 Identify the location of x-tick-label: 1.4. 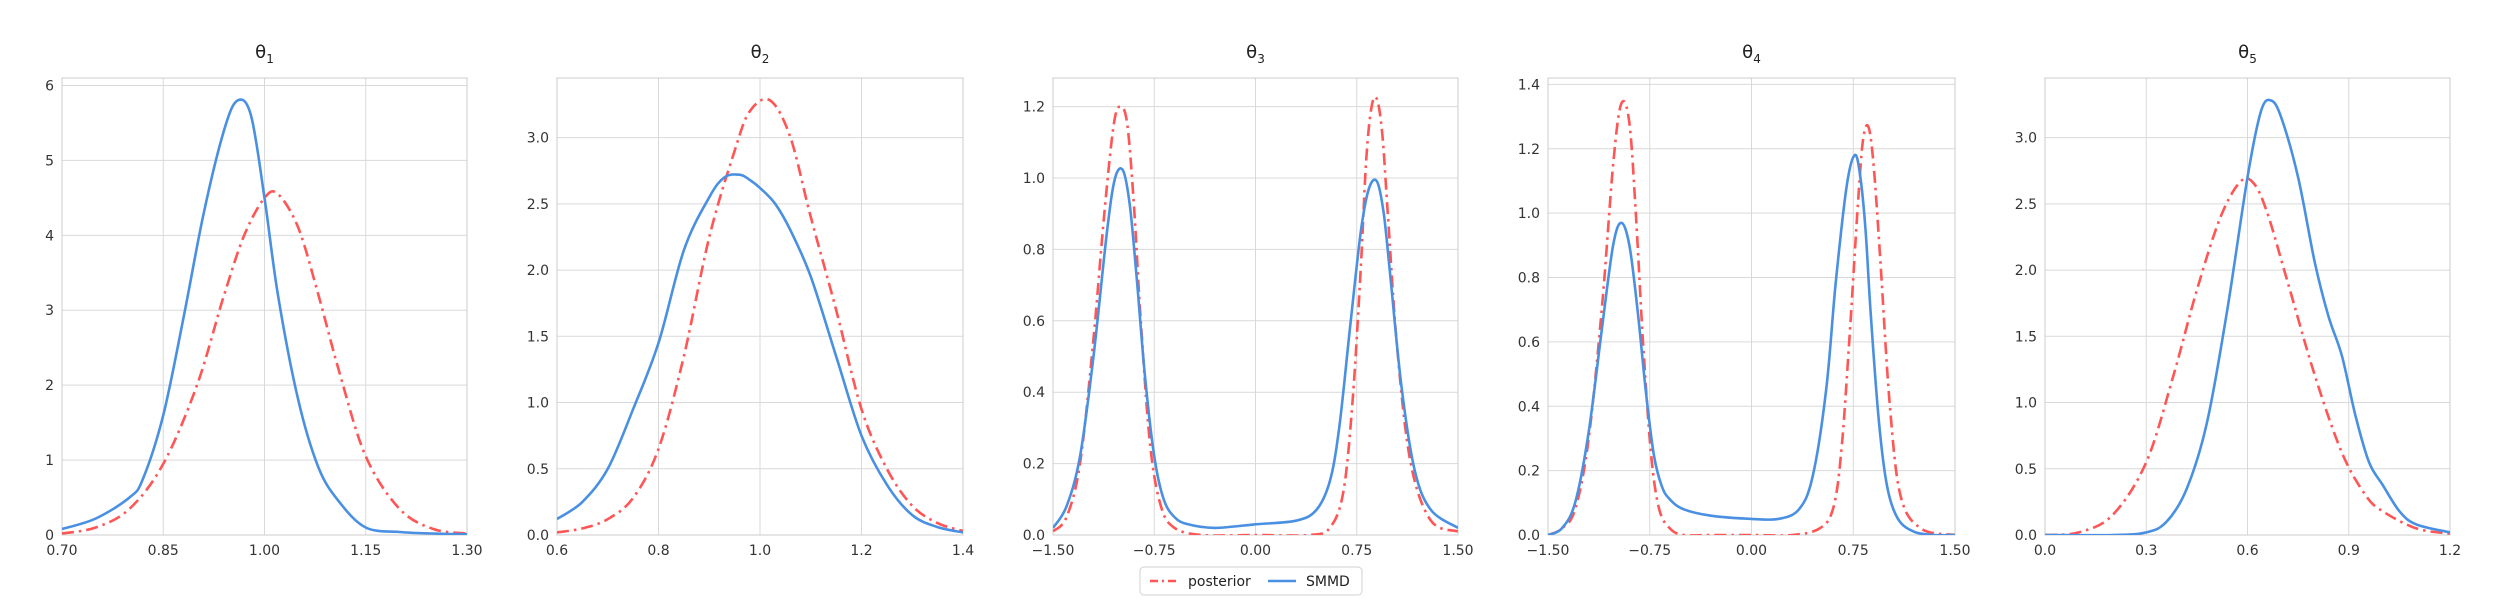
(963, 551).